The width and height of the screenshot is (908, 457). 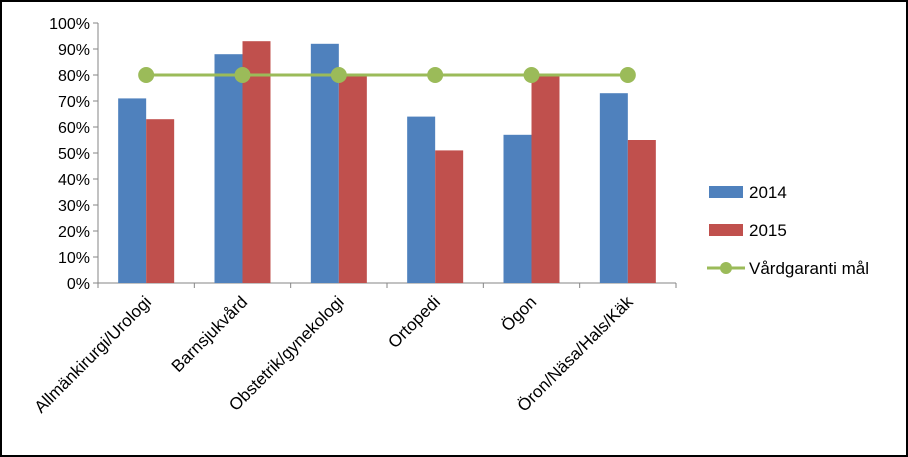 I want to click on y-tick-label: 40%, so click(x=74, y=180).